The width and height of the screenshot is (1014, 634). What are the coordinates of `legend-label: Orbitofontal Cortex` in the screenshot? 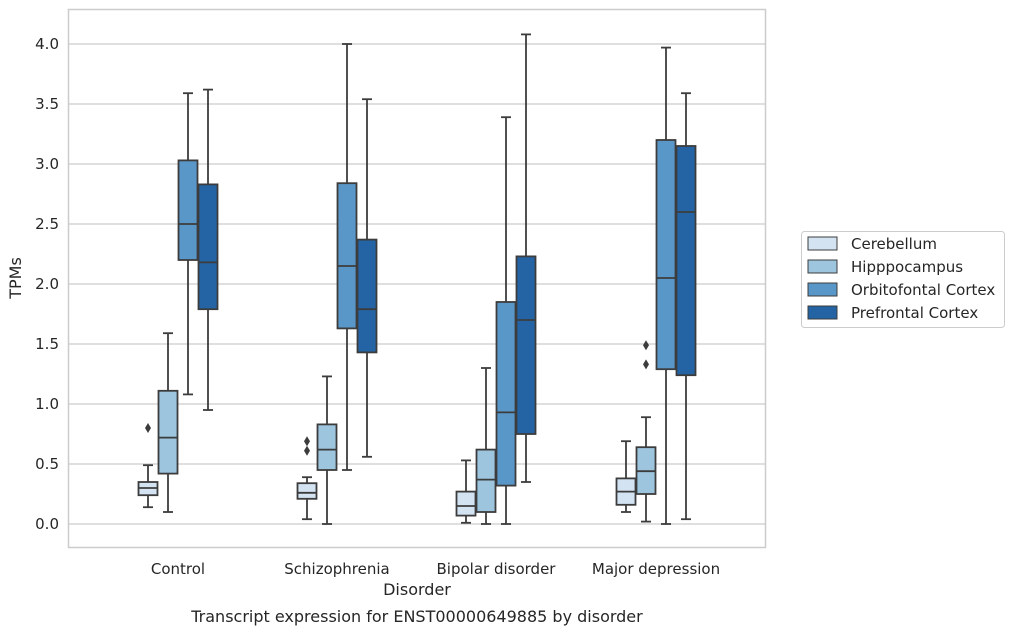 It's located at (923, 290).